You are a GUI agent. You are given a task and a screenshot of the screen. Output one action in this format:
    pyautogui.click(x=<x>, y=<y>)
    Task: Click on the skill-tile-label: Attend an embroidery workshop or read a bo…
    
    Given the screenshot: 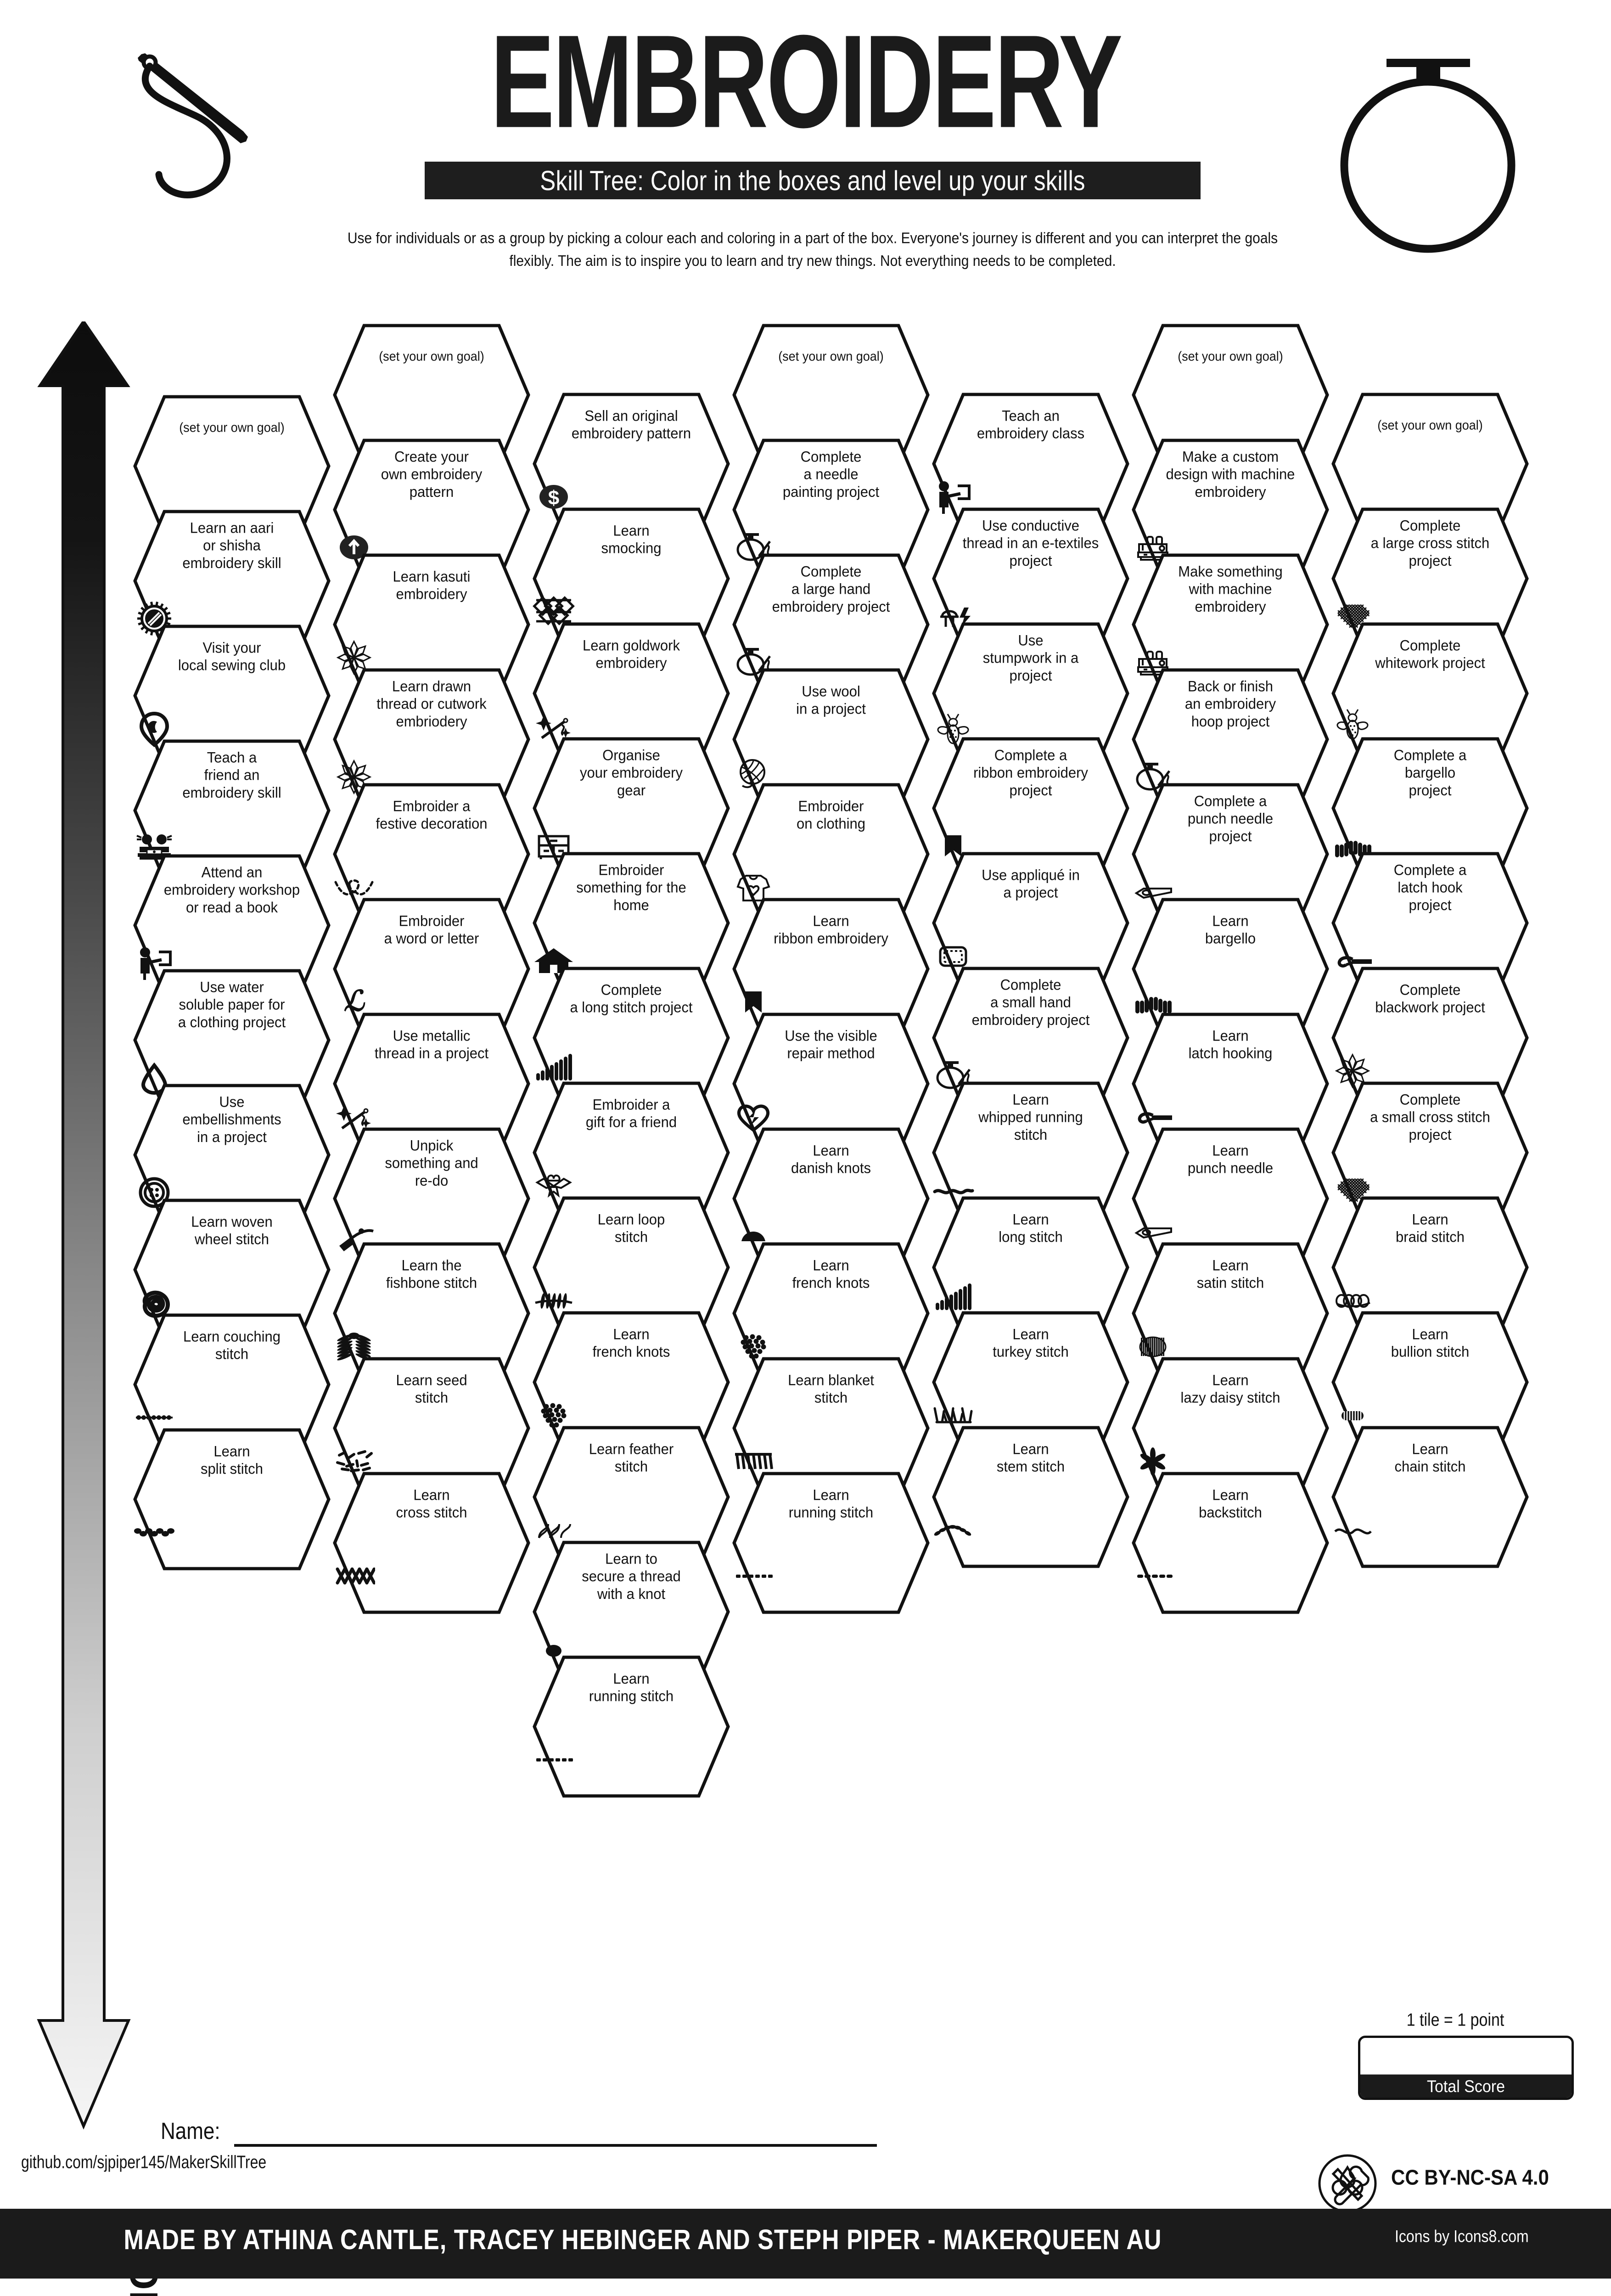 What is the action you would take?
    pyautogui.click(x=232, y=889)
    